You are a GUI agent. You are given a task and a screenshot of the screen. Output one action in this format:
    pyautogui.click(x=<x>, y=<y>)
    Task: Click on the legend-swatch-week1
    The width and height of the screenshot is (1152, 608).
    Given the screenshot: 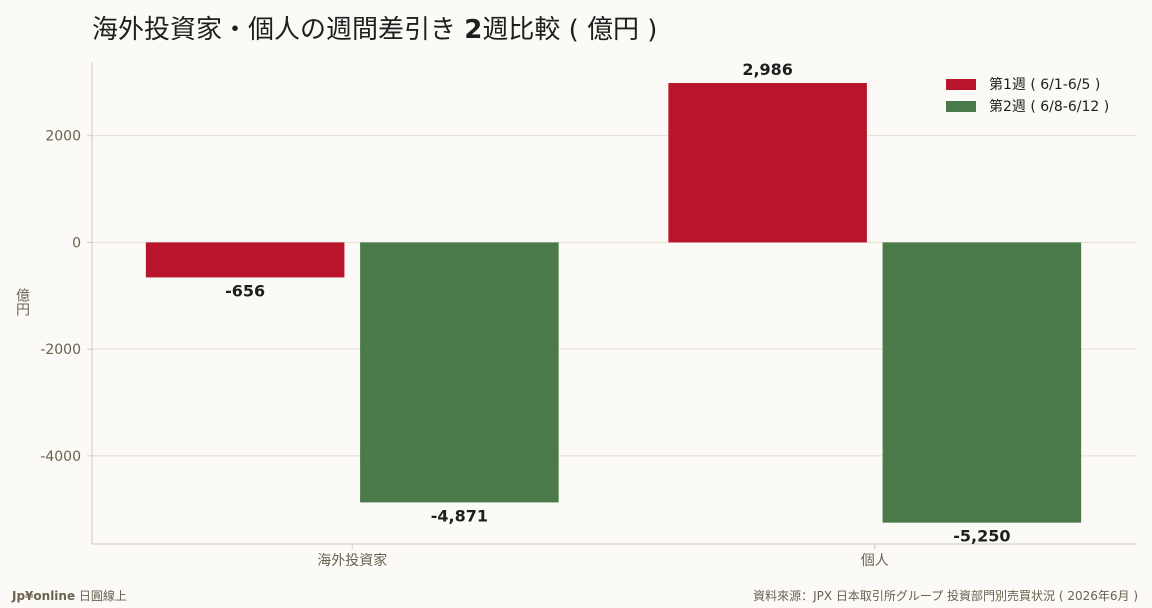 What is the action you would take?
    pyautogui.click(x=961, y=84)
    